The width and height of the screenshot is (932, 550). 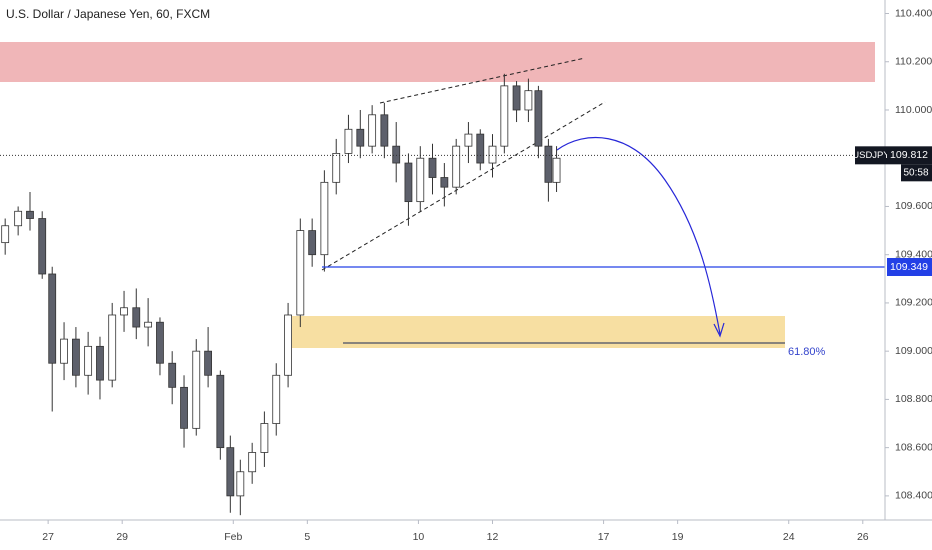 I want to click on x-tick-label: 17, so click(x=604, y=537).